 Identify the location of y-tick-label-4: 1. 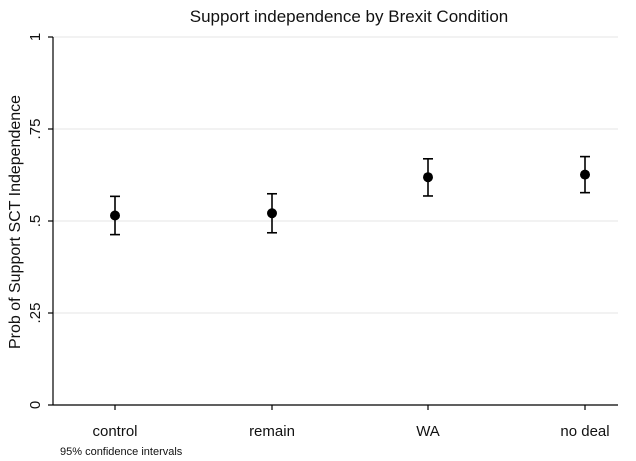
(35, 37).